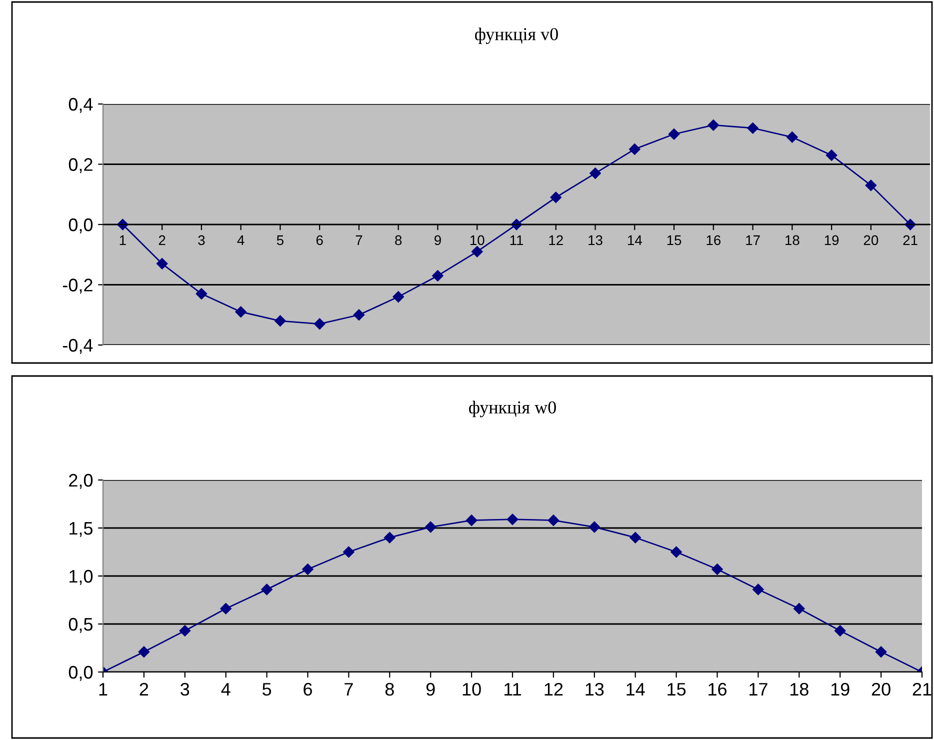 The width and height of the screenshot is (934, 740). I want to click on chart-title: функція v0, so click(516, 36).